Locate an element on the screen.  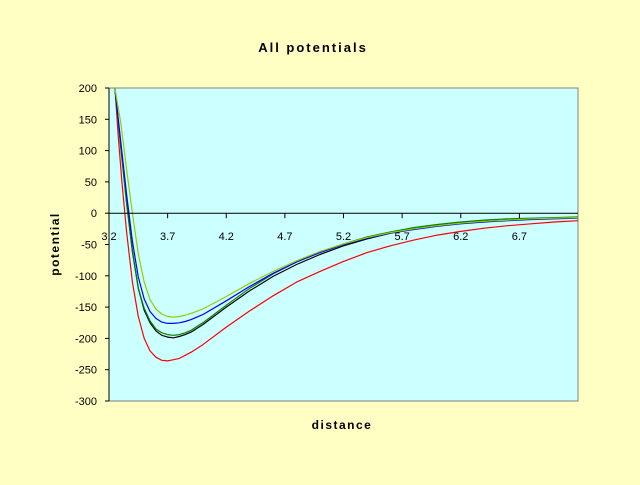
x-tick-label: 6.2 is located at coordinates (460, 237).